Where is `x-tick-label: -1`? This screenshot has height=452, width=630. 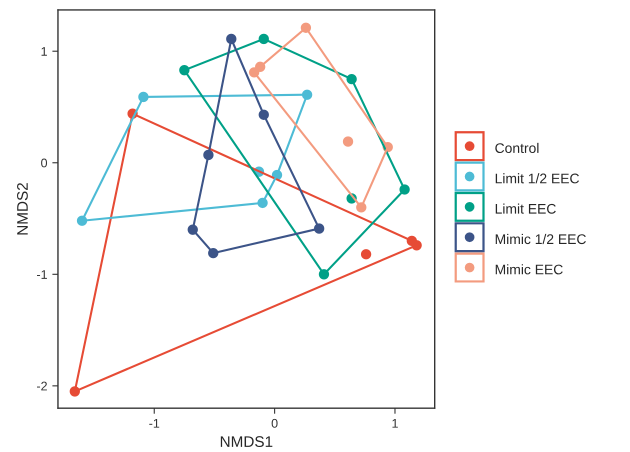 x-tick-label: -1 is located at coordinates (154, 423).